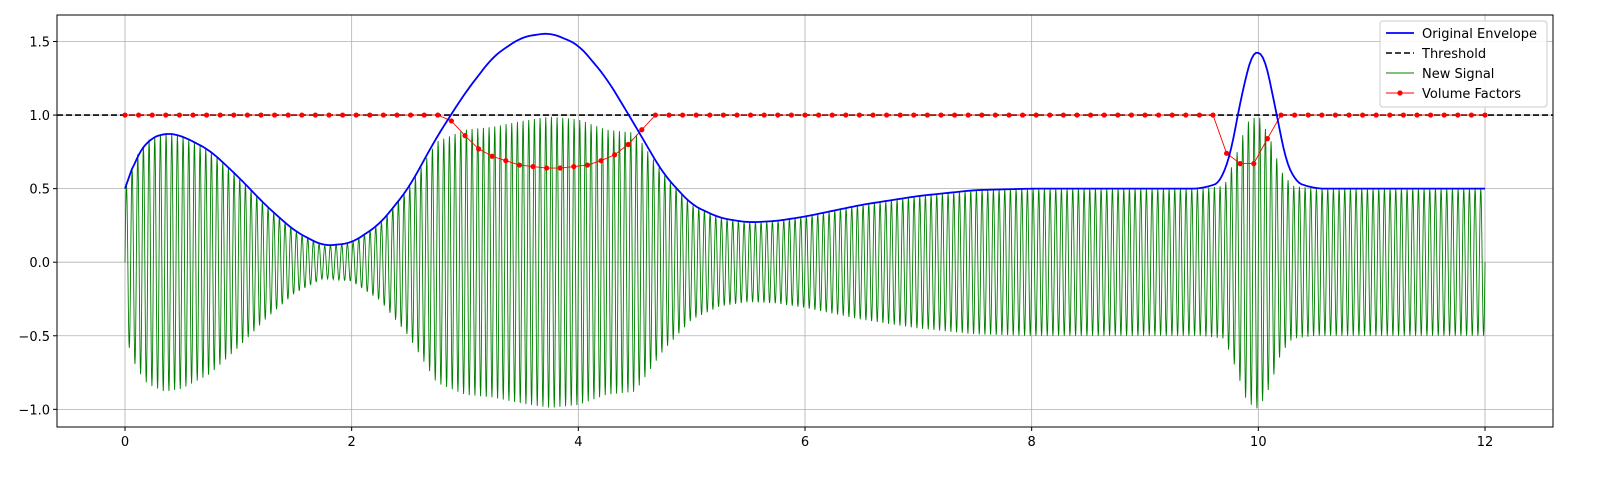 The image size is (1623, 480). Describe the element at coordinates (1258, 442) in the screenshot. I see `x-tick-label: 10` at that location.